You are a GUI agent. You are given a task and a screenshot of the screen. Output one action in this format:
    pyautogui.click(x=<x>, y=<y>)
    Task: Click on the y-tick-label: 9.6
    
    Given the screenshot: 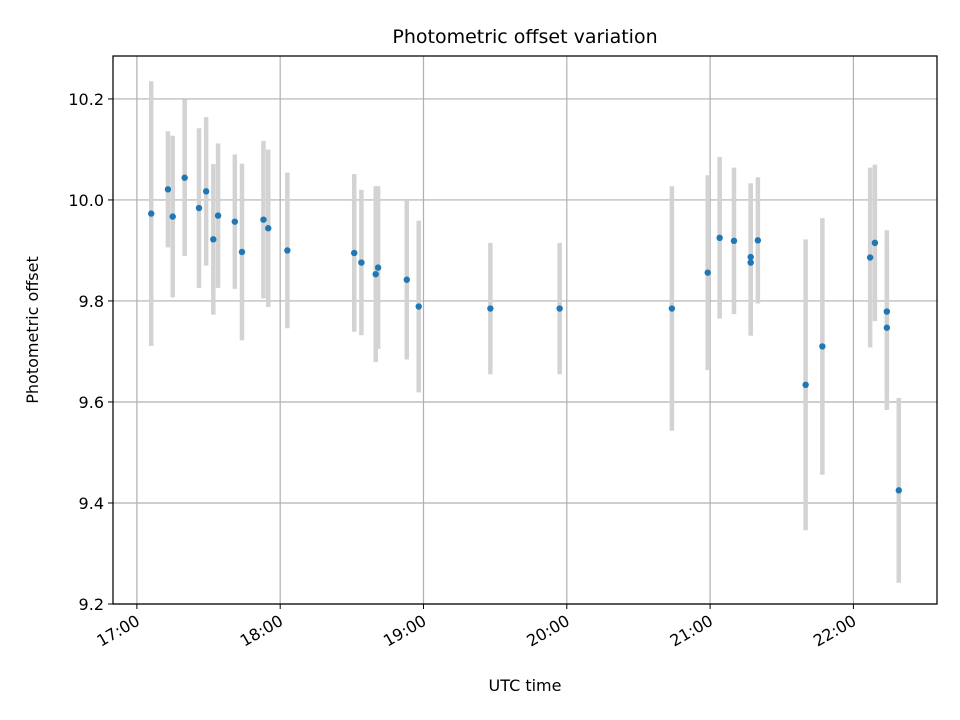 What is the action you would take?
    pyautogui.click(x=91, y=402)
    